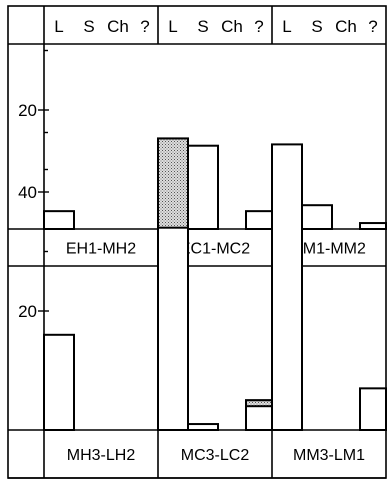 This screenshot has height=482, width=387. What do you see at coordinates (101, 249) in the screenshot?
I see `group-label: EH1-MH2` at bounding box center [101, 249].